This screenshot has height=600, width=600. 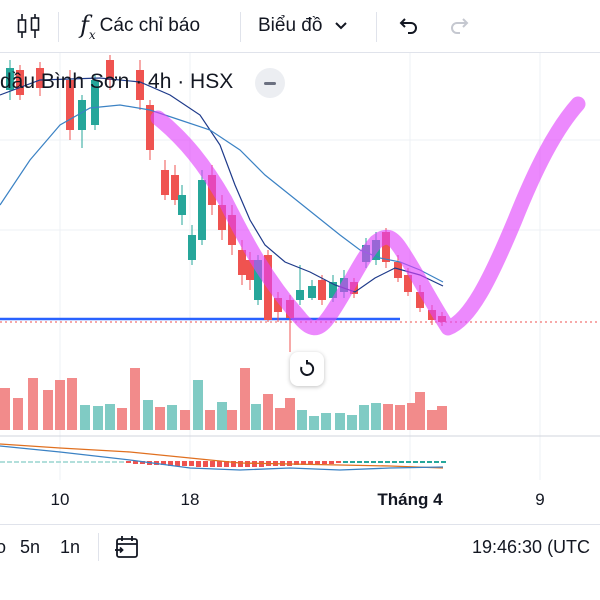 I want to click on chart-type-label: Biểu đồ, so click(x=290, y=25).